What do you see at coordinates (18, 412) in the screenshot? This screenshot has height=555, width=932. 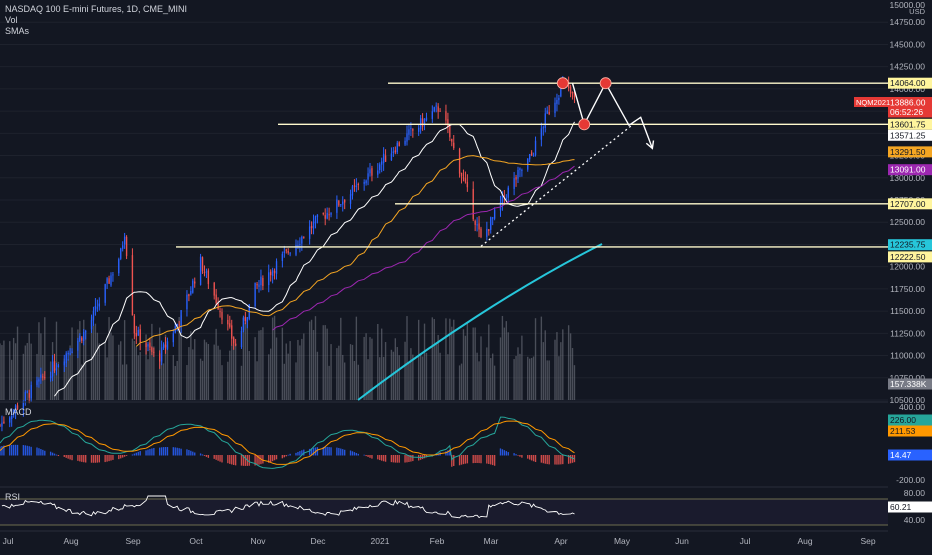 I see `macd-label: MACD` at bounding box center [18, 412].